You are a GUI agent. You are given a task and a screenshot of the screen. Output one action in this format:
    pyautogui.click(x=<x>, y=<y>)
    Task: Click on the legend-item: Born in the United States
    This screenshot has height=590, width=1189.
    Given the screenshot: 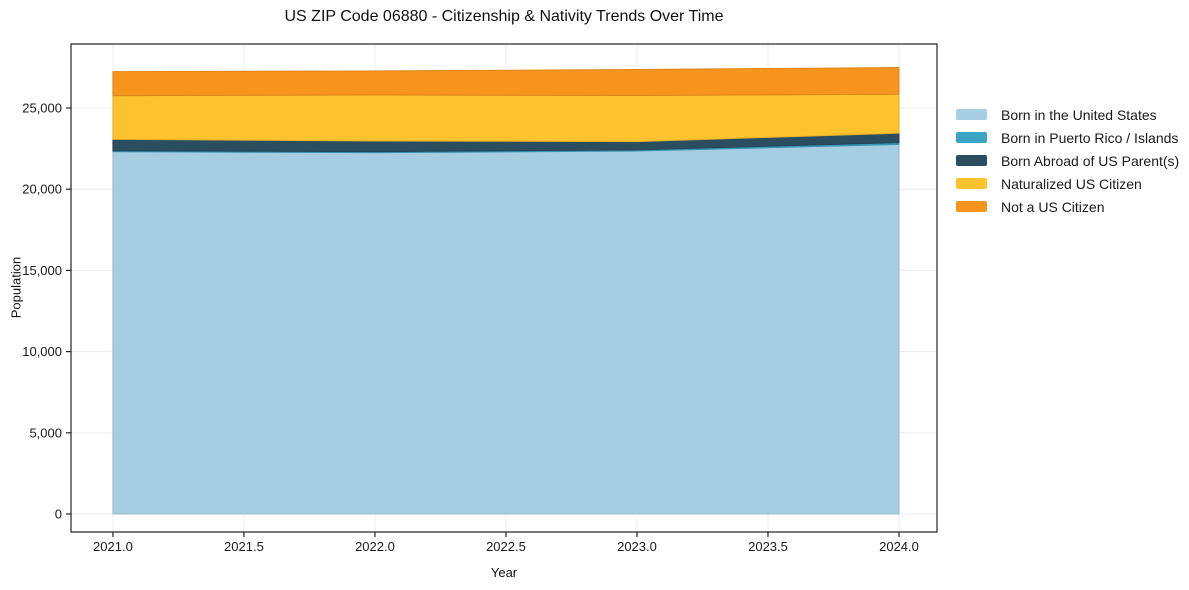 What is the action you would take?
    pyautogui.click(x=1067, y=114)
    